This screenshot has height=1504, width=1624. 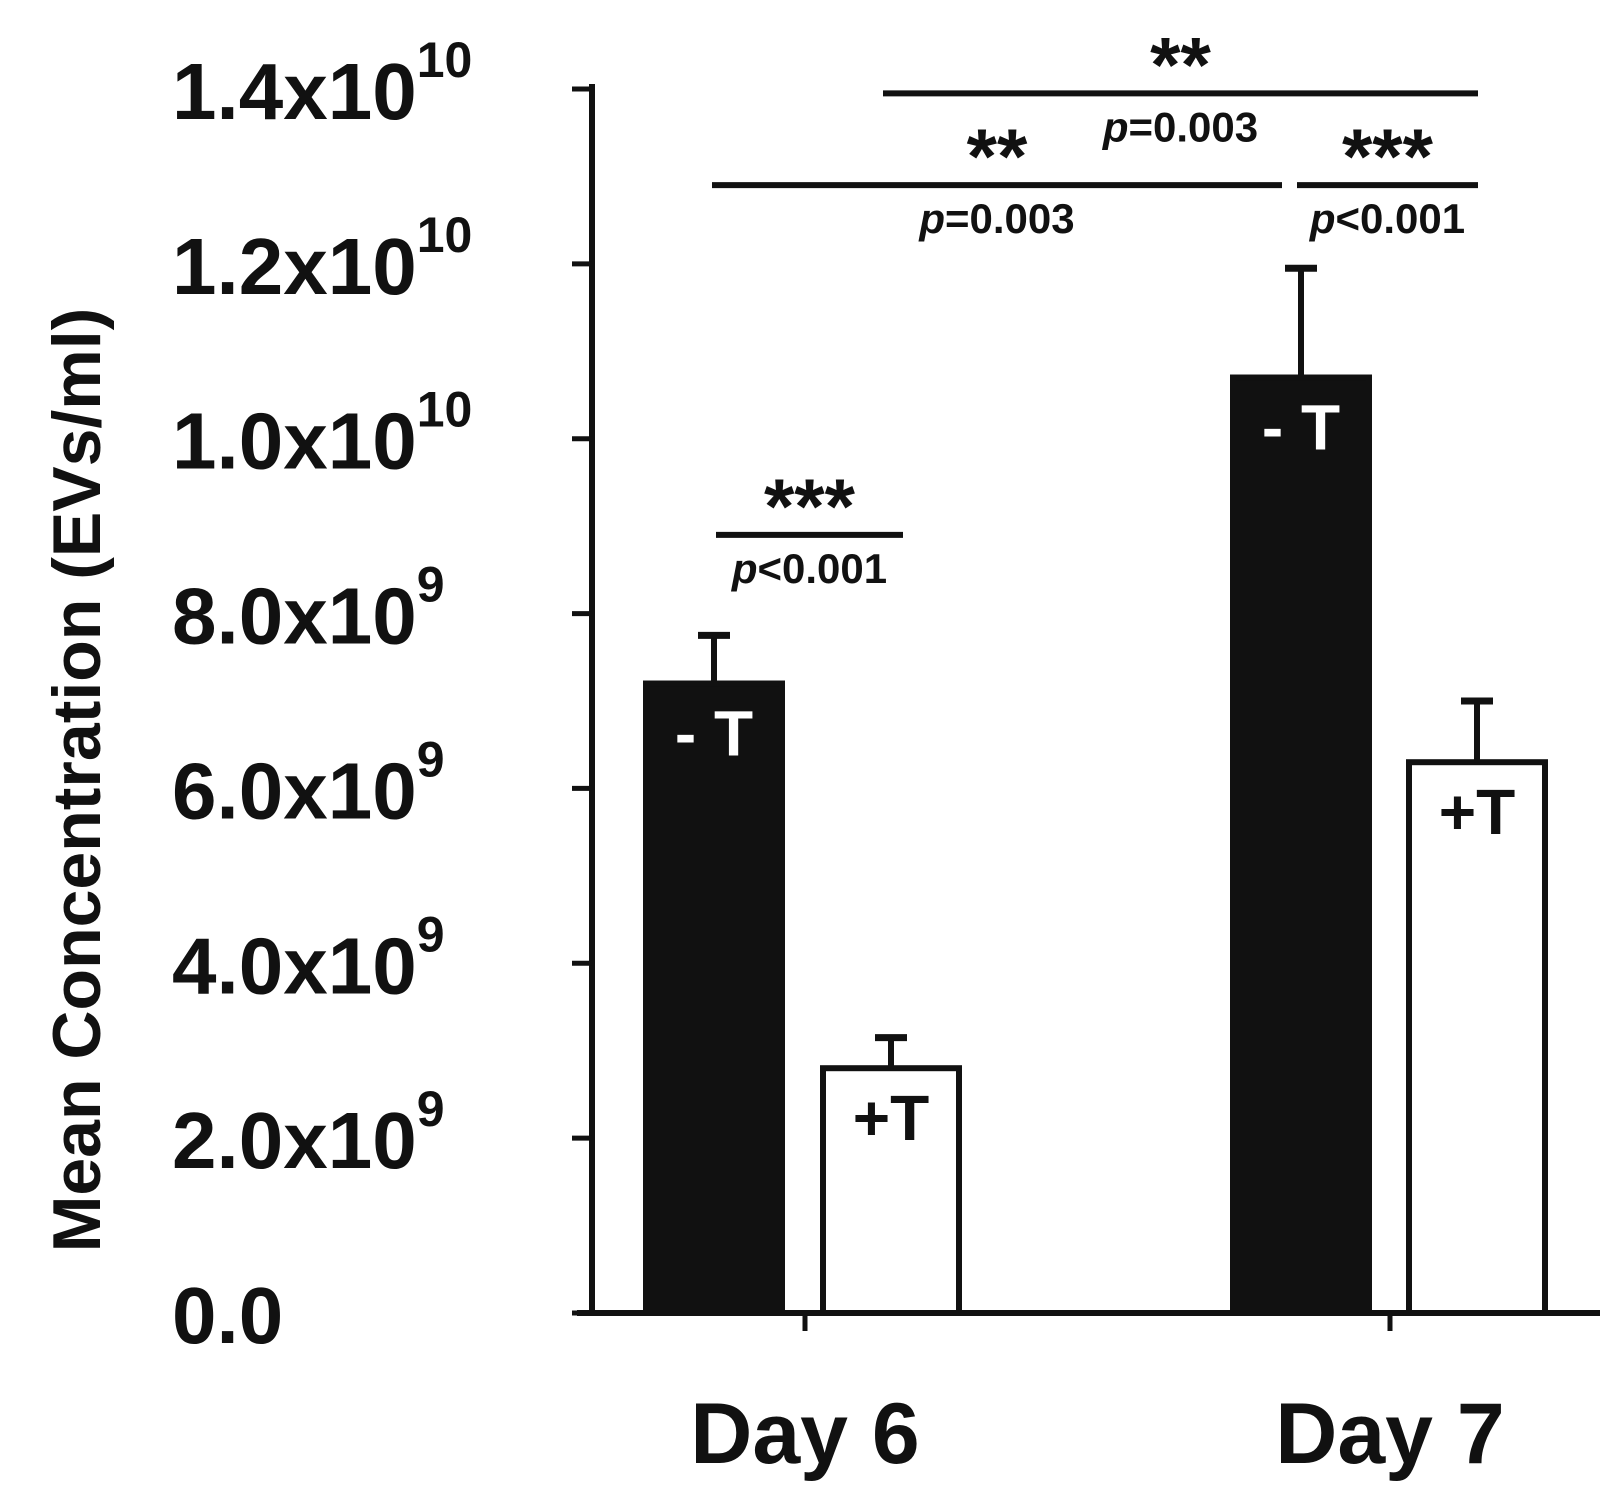 I want to click on y-tick-label: 1.4x10¹⁰, so click(x=322, y=84).